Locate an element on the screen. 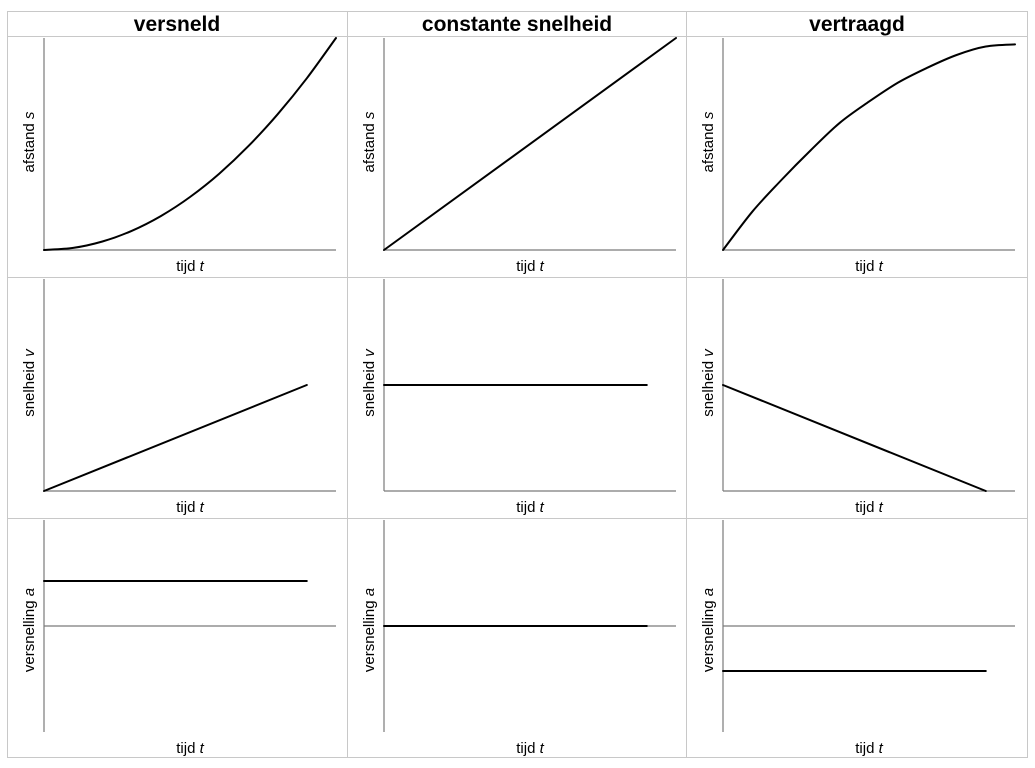 This screenshot has width=1035, height=768. x-axis-label-acceleration-vertraagd: tijd t is located at coordinates (869, 748).